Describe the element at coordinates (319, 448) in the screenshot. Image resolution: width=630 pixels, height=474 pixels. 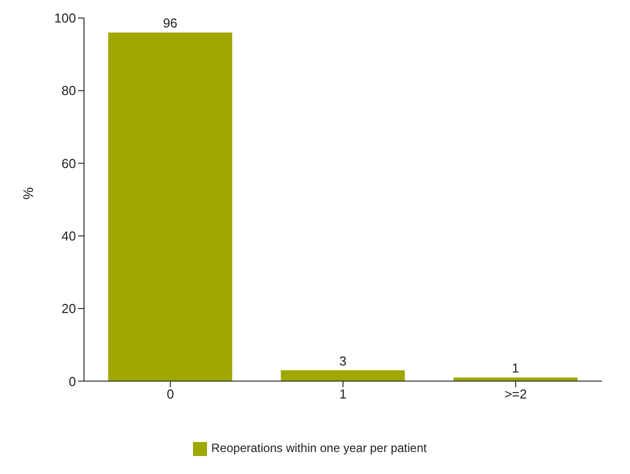
I see `legend-label: Reoperations within one year per patient` at that location.